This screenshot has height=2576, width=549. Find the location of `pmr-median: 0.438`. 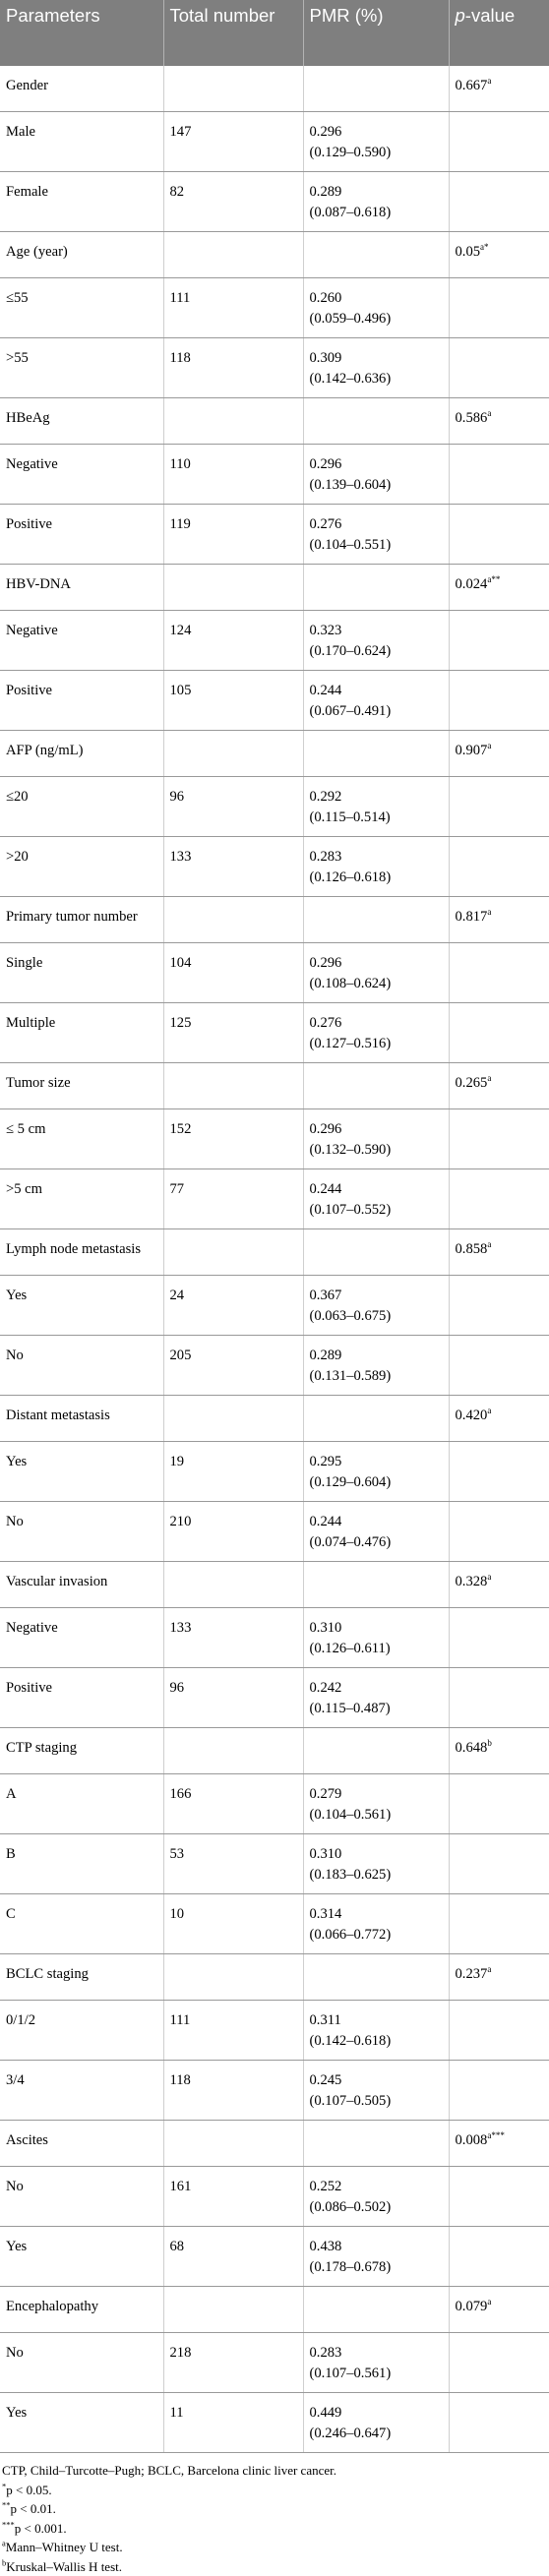

pmr-median: 0.438 is located at coordinates (377, 2247).